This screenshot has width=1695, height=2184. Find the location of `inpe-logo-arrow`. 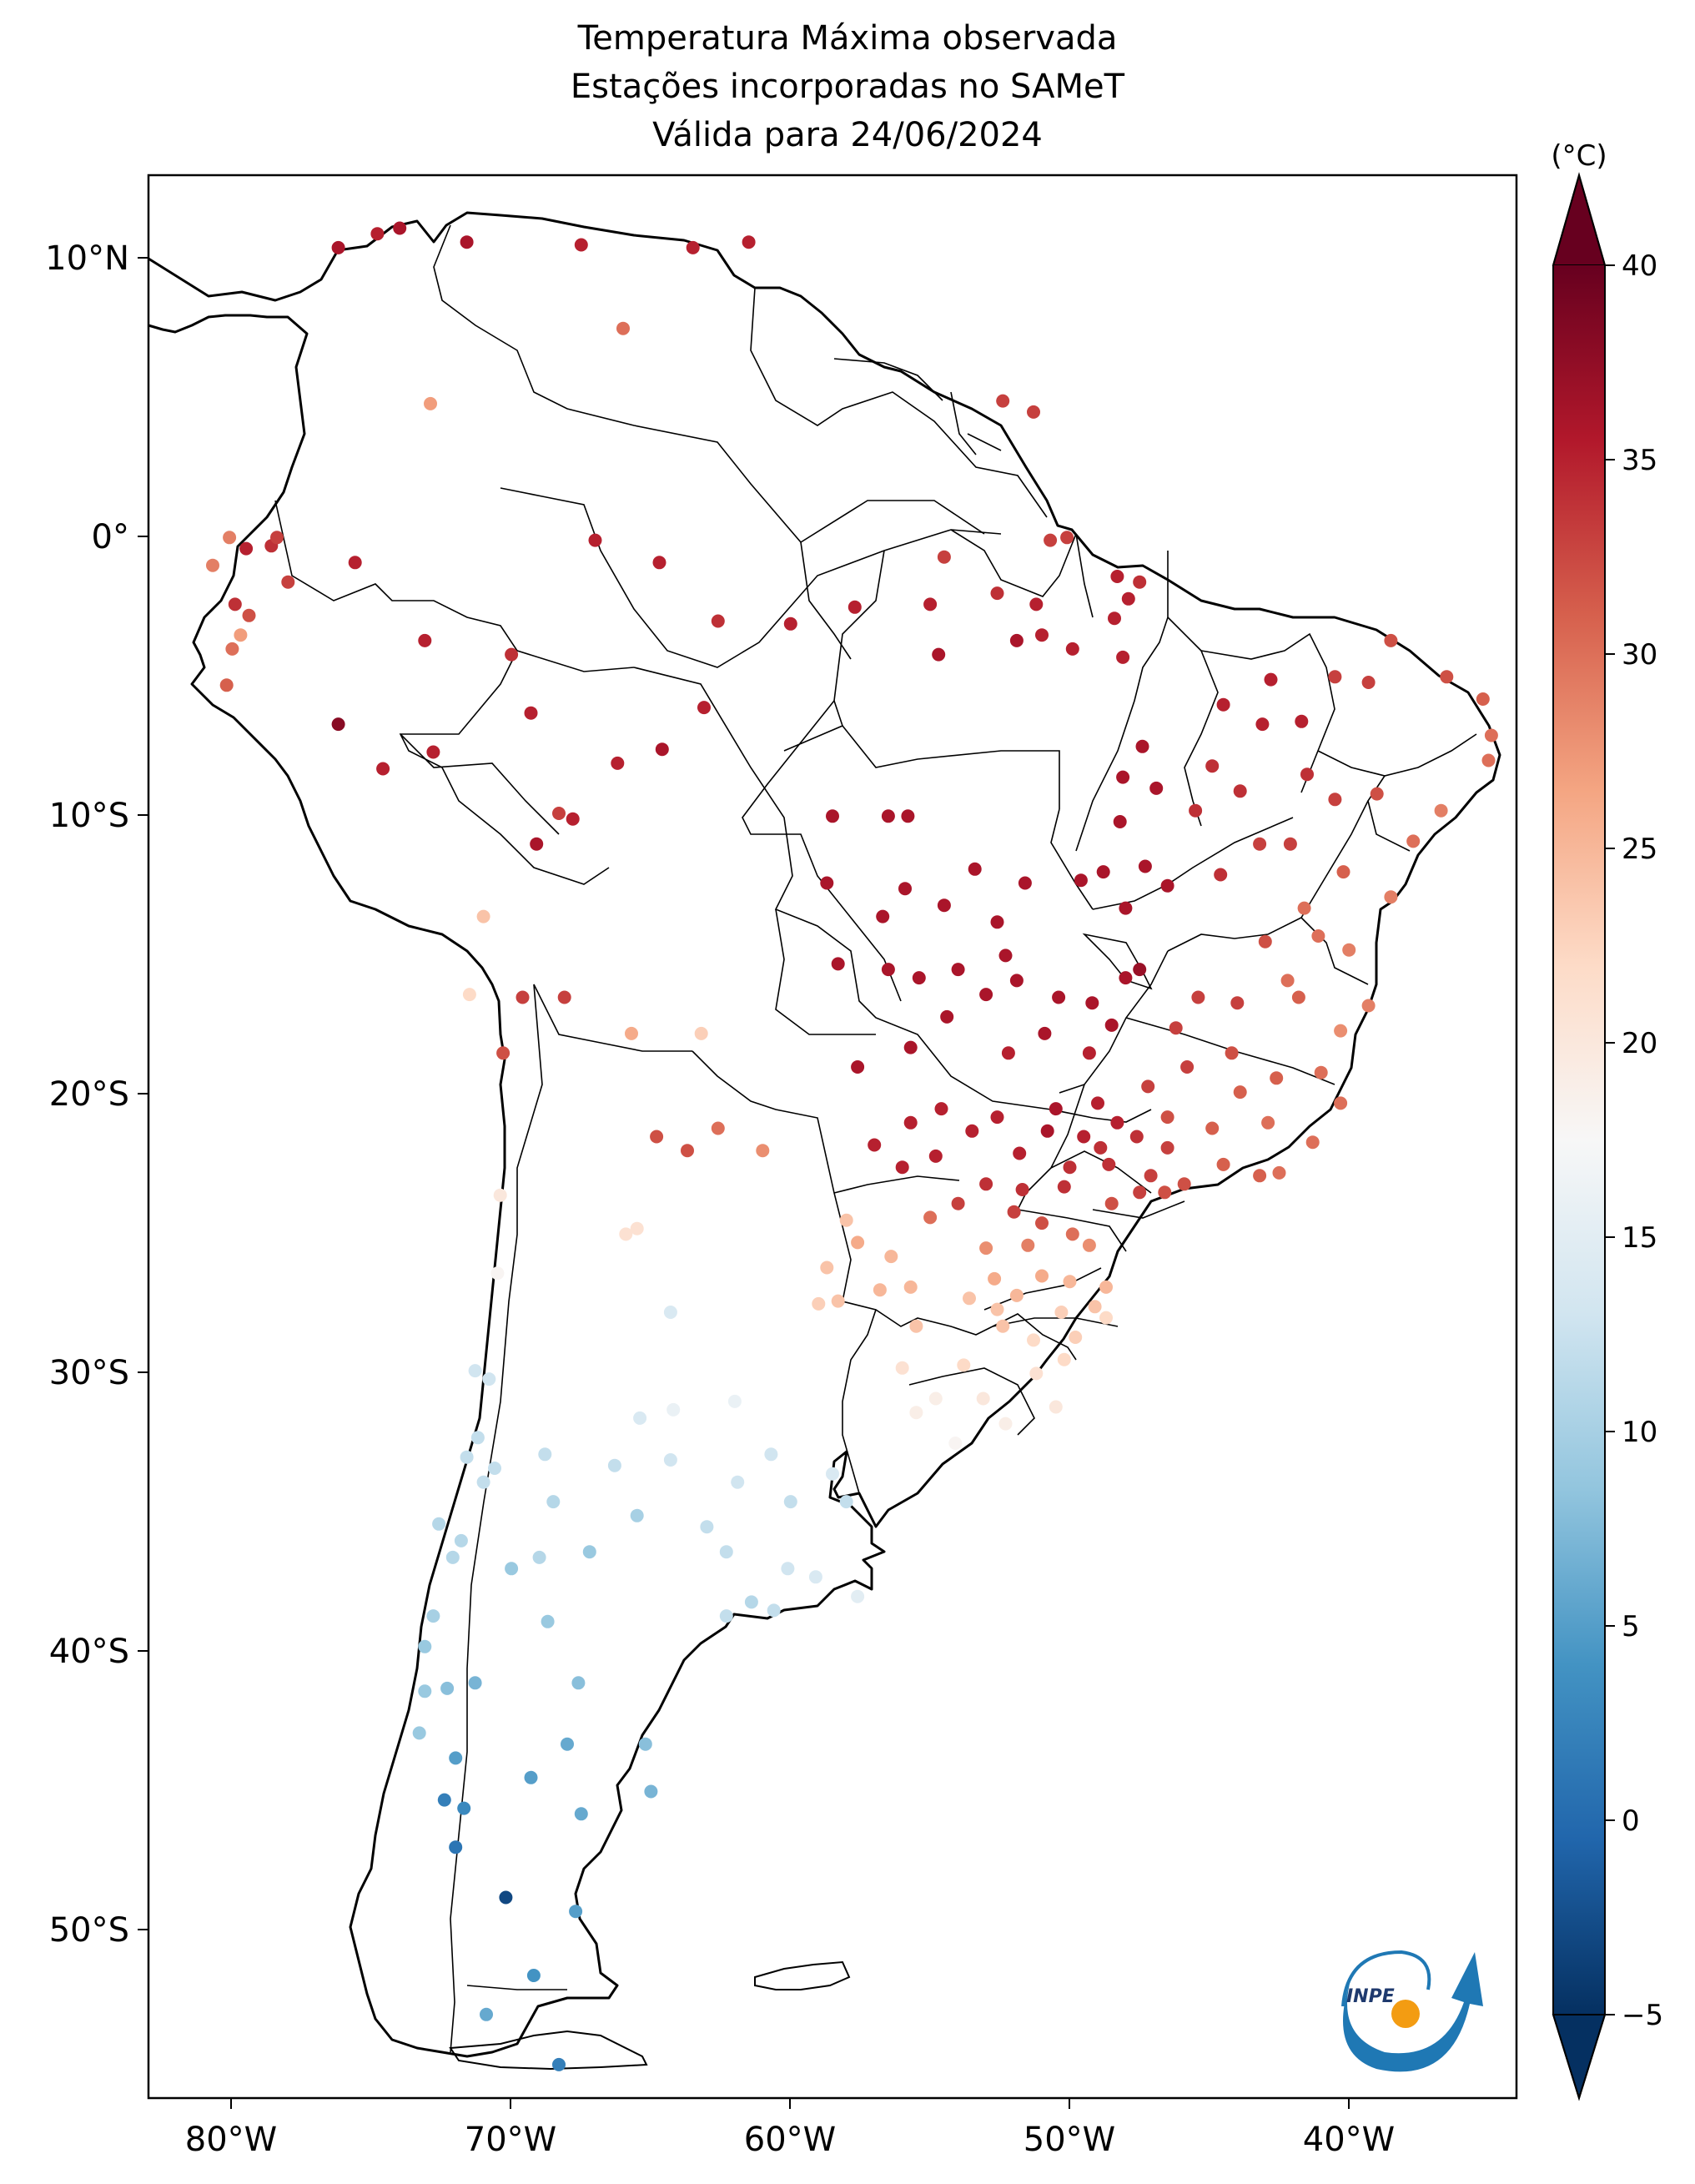

inpe-logo-arrow is located at coordinates (1413, 2012).